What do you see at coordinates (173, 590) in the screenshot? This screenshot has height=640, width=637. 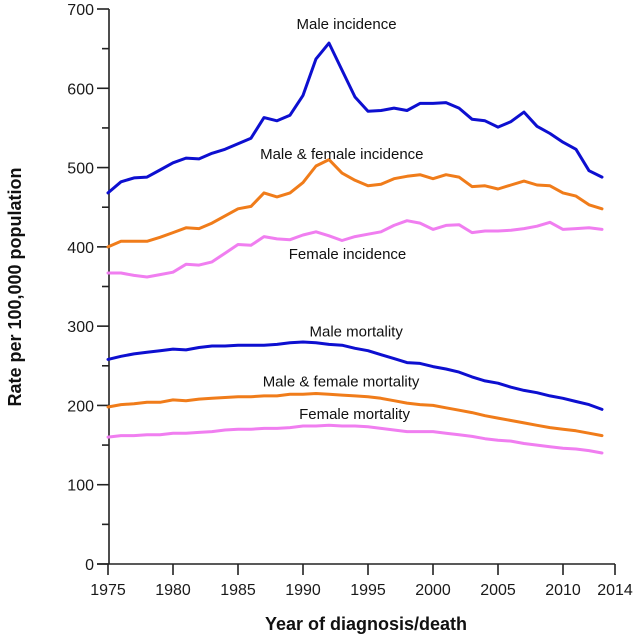 I see `x-tick-label: 1980` at bounding box center [173, 590].